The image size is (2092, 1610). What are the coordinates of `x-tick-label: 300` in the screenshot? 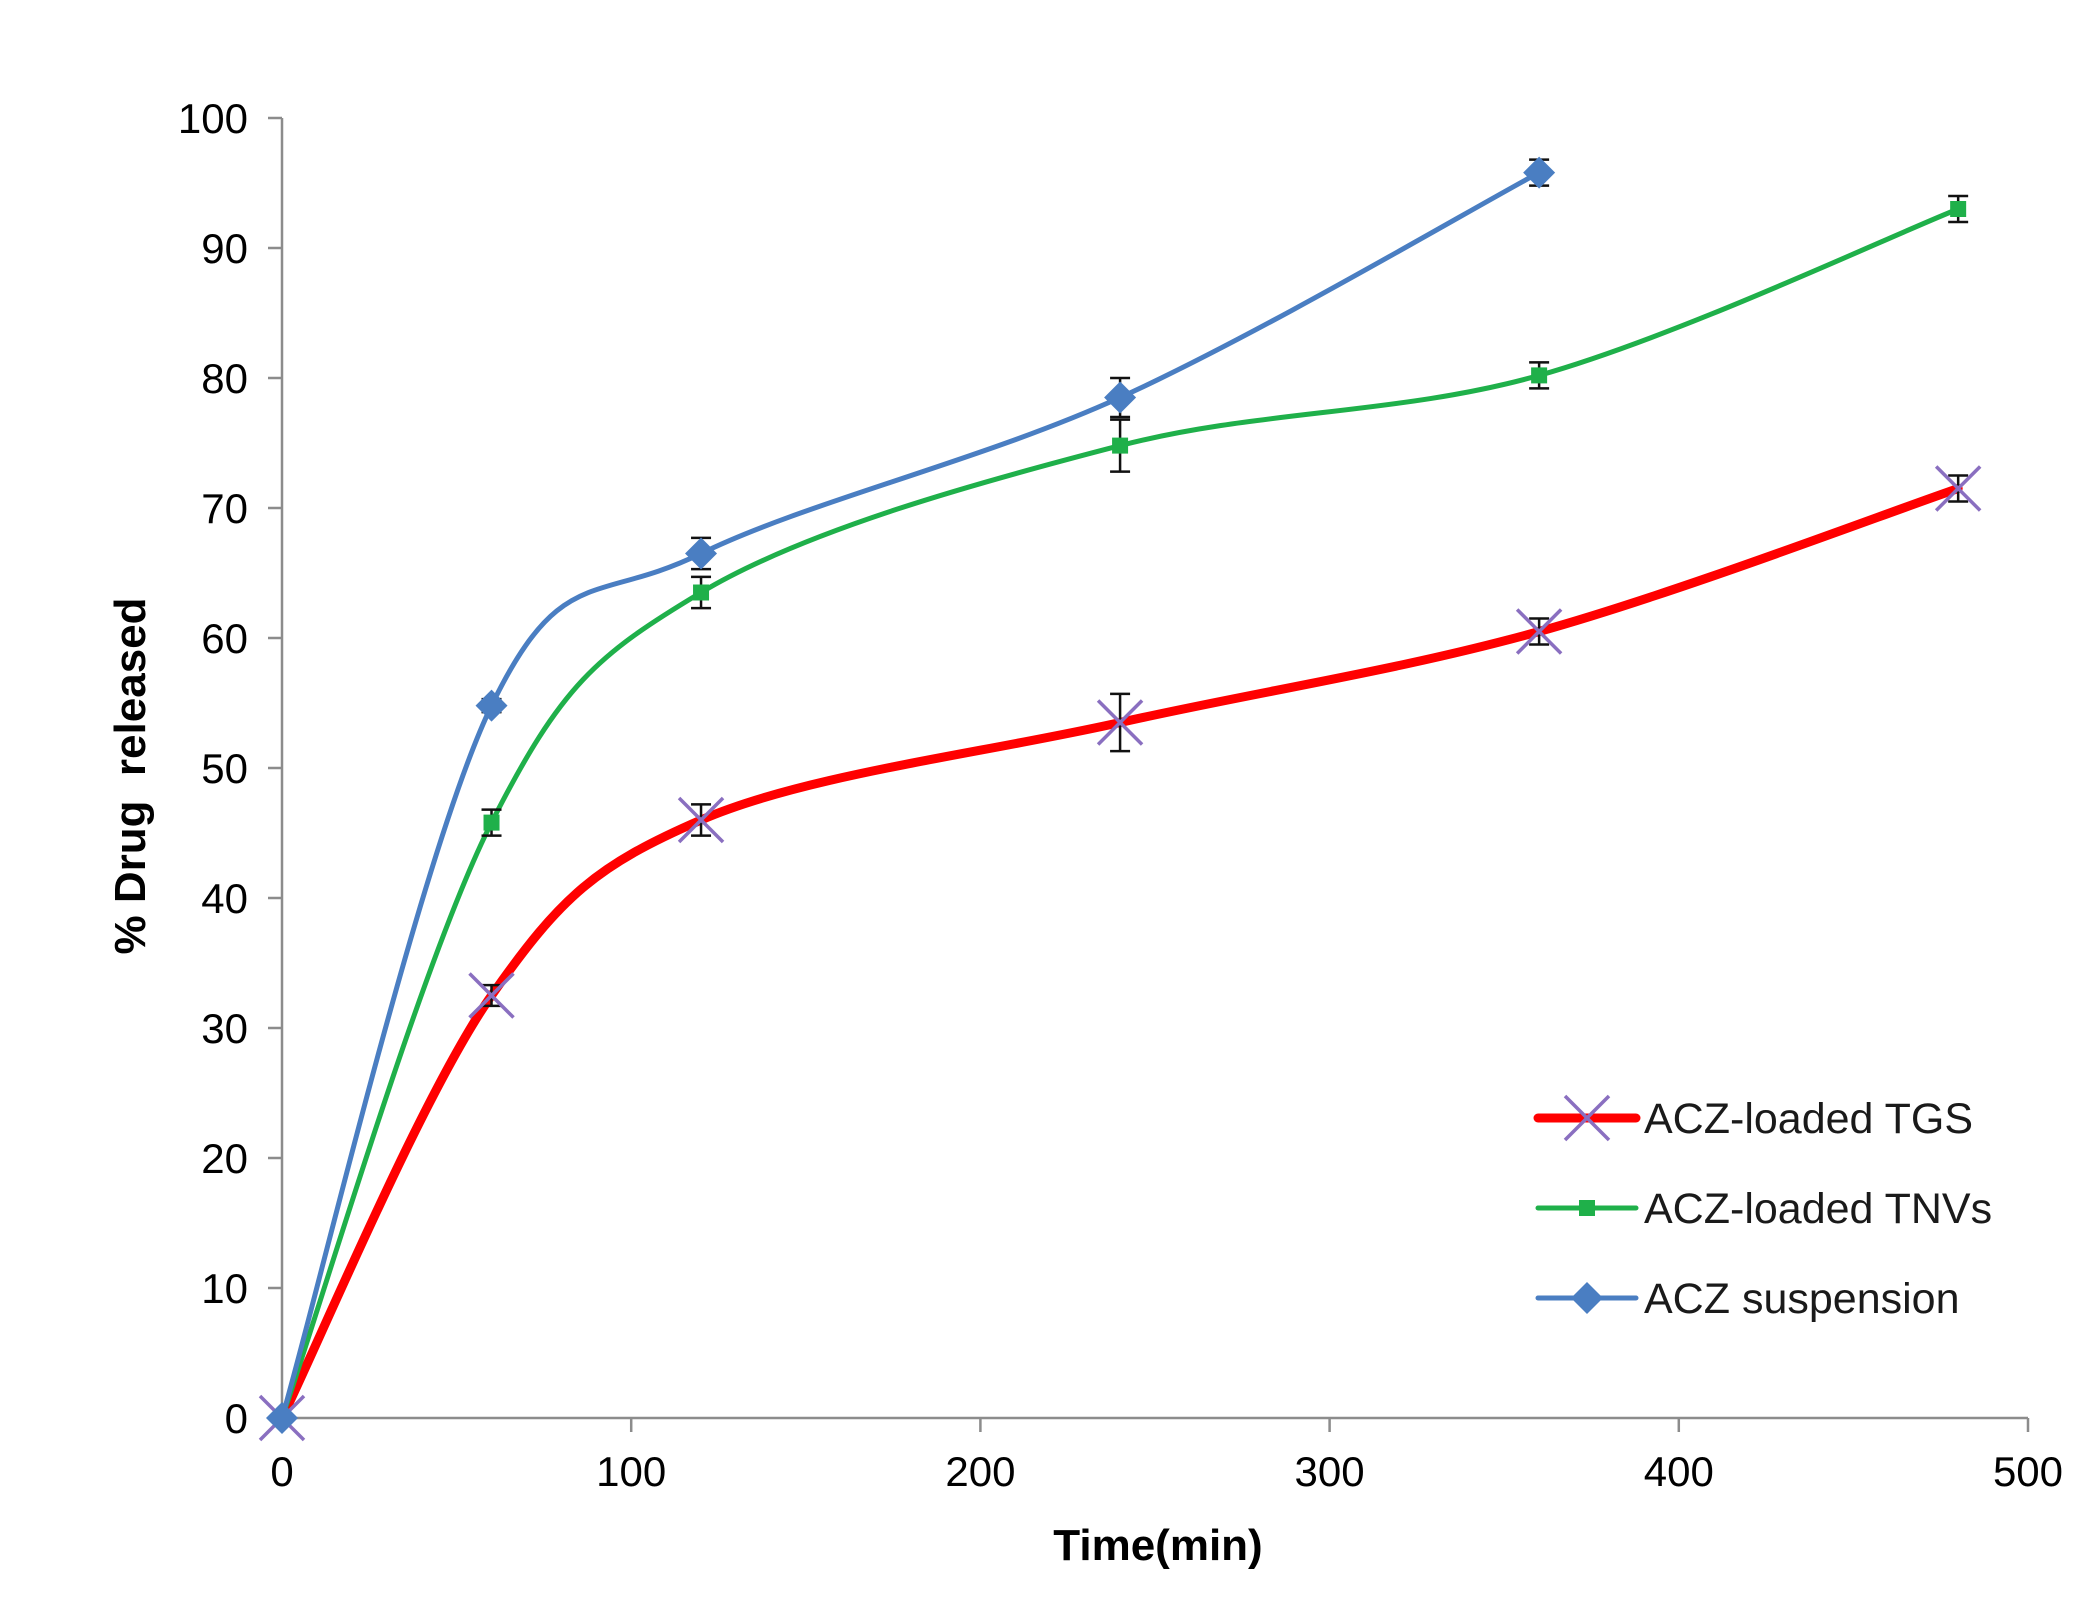 It's located at (1330, 1471).